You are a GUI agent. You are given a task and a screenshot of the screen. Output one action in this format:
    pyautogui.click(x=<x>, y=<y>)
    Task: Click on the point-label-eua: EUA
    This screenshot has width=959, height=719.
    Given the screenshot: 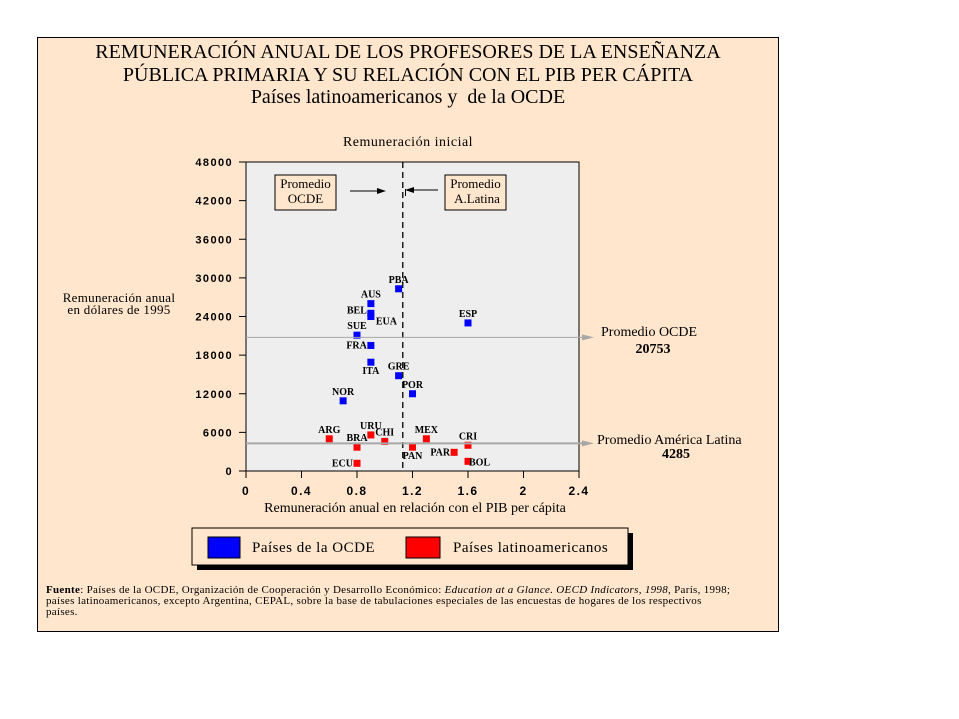 What is the action you would take?
    pyautogui.click(x=387, y=322)
    